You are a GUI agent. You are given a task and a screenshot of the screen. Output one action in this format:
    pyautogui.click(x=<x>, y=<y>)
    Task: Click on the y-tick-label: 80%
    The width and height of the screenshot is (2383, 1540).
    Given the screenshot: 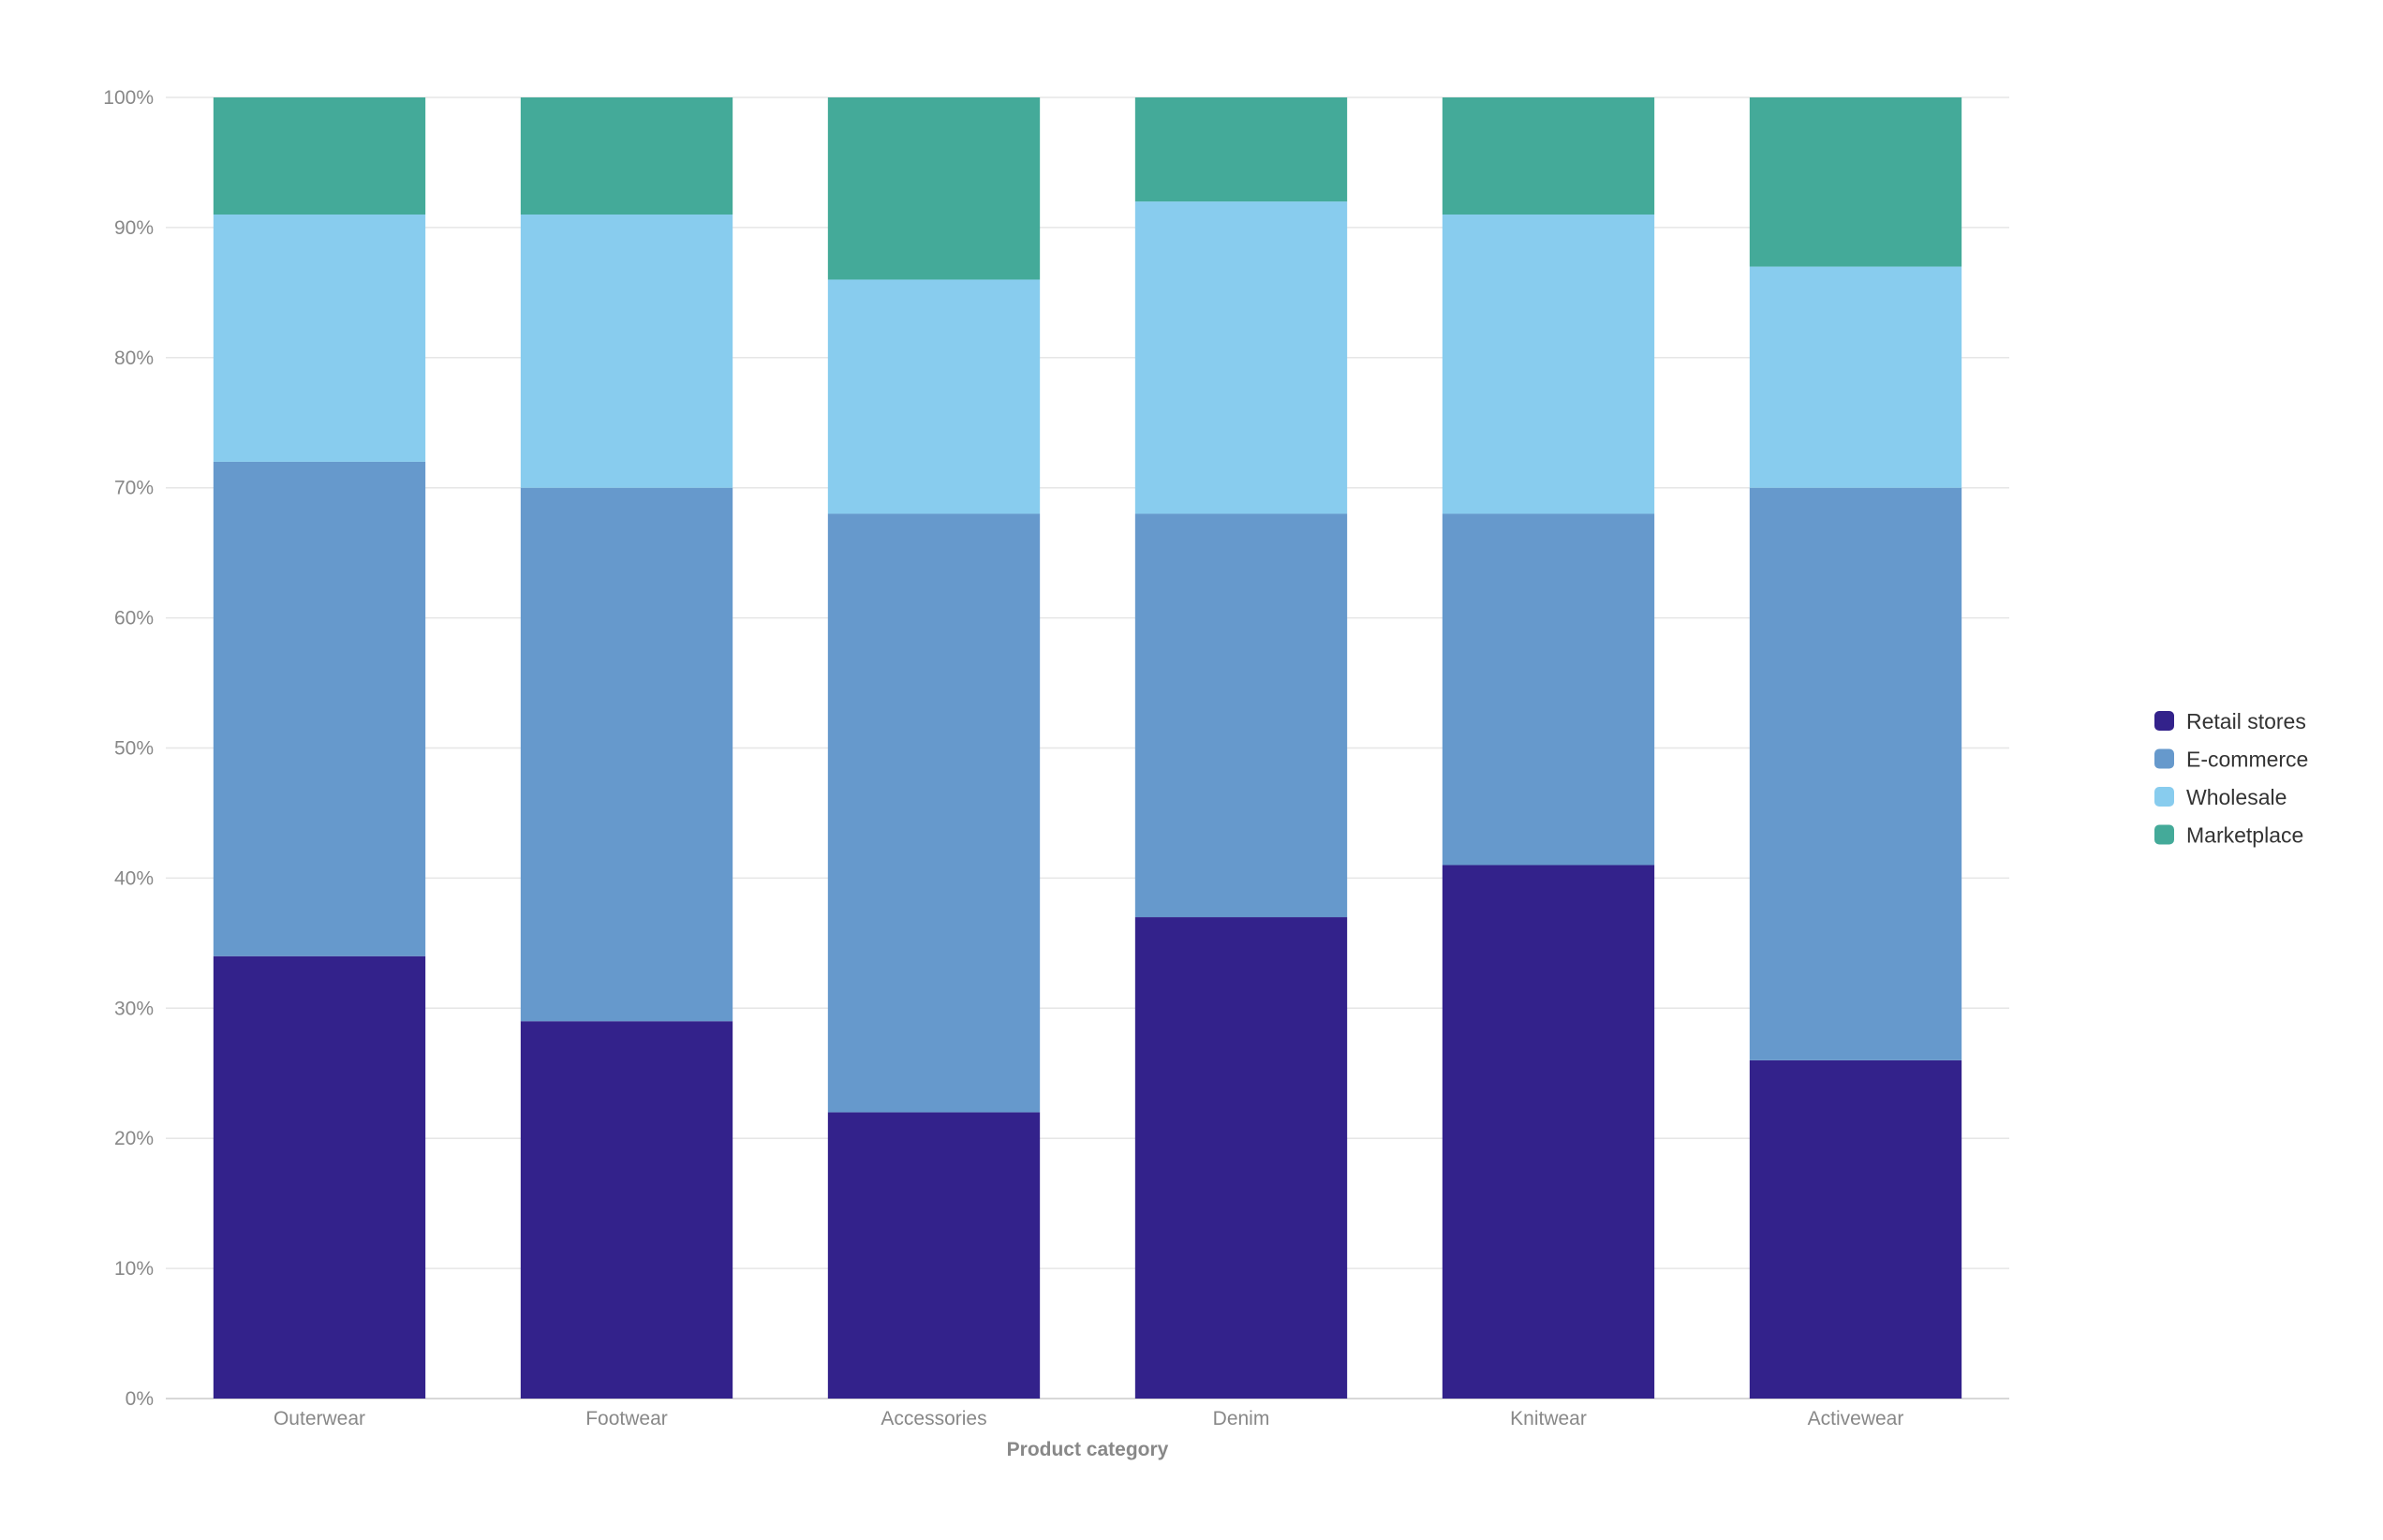 What is the action you would take?
    pyautogui.click(x=134, y=358)
    